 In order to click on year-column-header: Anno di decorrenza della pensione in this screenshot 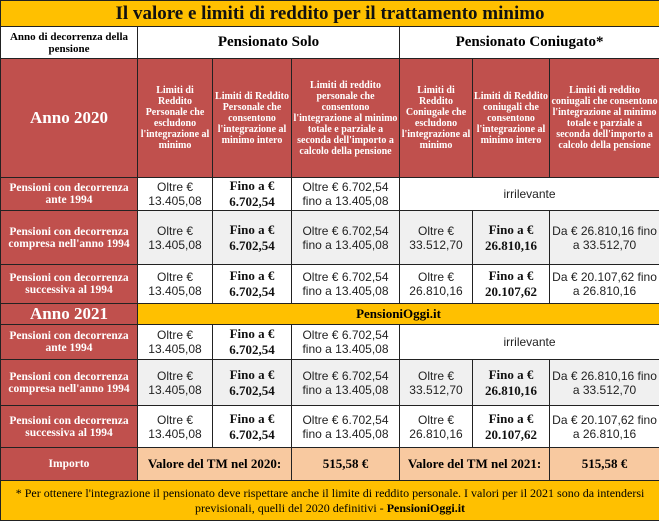, I will do `click(69, 42)`.